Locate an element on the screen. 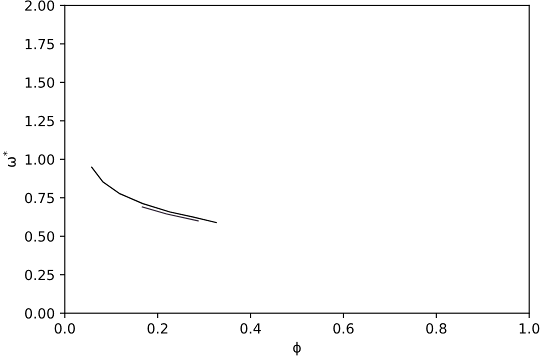 This screenshot has height=360, width=540. x-tick-label: 0.8 is located at coordinates (436, 328).